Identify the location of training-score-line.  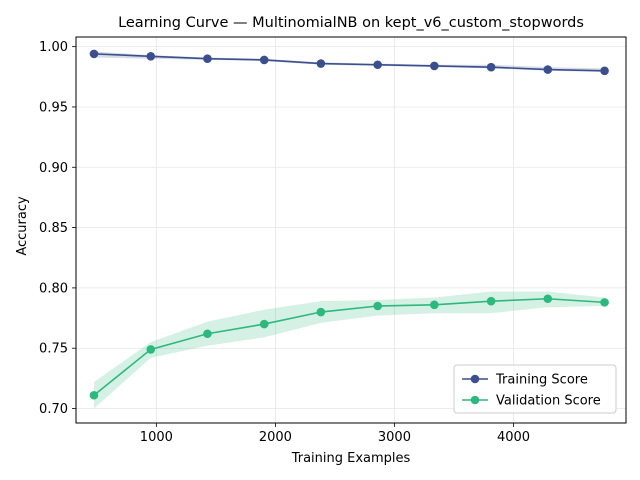
(349, 62).